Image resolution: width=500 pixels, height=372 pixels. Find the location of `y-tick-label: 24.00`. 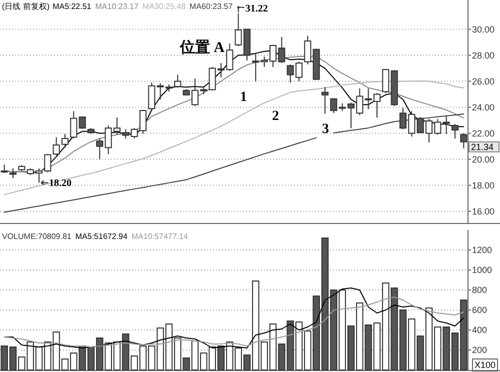

y-tick-label: 24.00 is located at coordinates (483, 107).